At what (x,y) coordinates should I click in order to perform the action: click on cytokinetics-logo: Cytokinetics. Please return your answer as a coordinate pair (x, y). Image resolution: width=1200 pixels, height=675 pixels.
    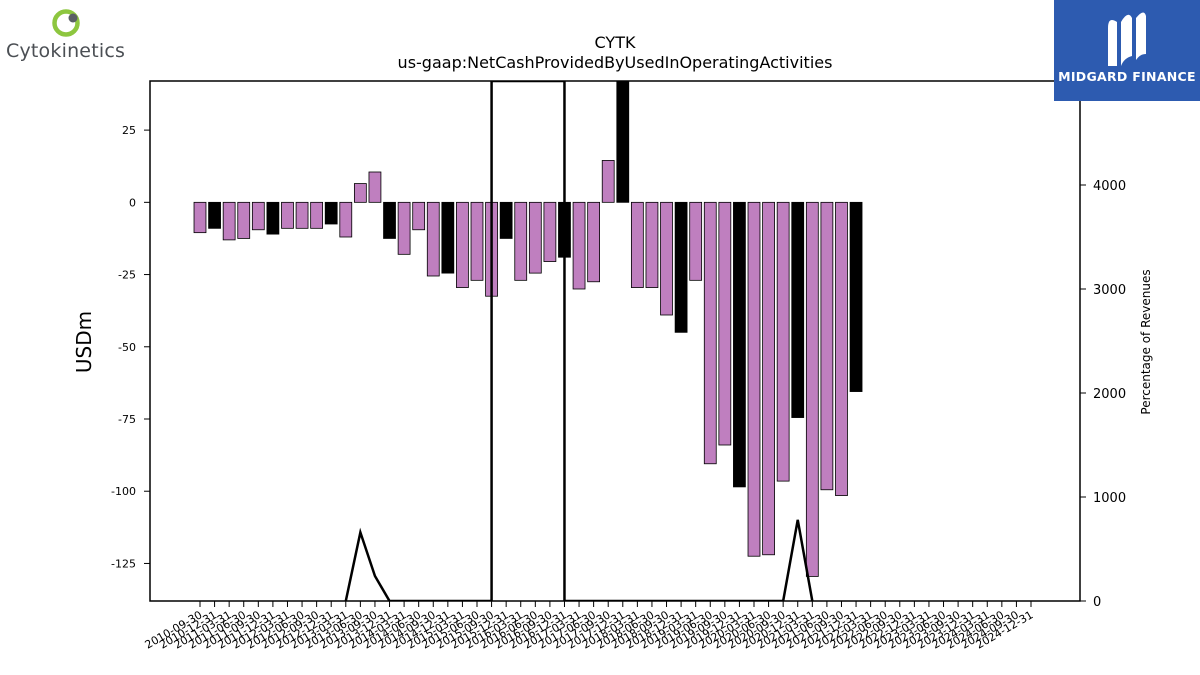
    Looking at the image, I should click on (66, 33).